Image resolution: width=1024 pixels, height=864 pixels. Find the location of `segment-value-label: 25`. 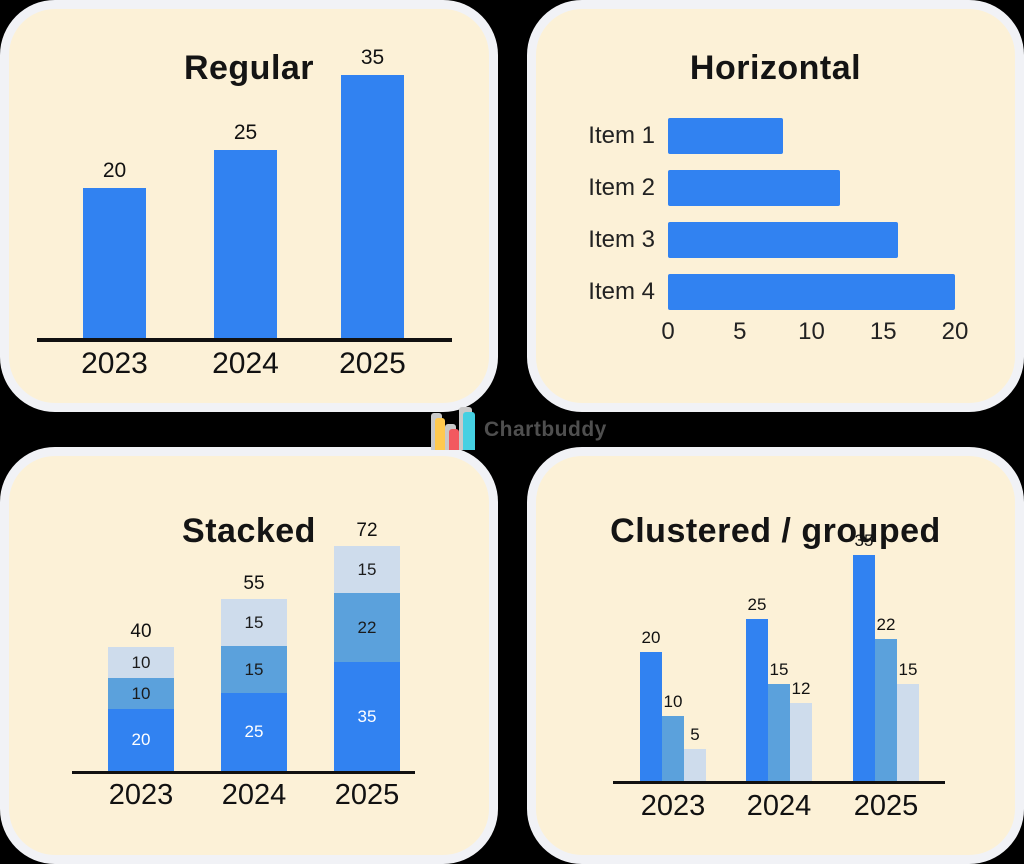

segment-value-label: 25 is located at coordinates (254, 731).